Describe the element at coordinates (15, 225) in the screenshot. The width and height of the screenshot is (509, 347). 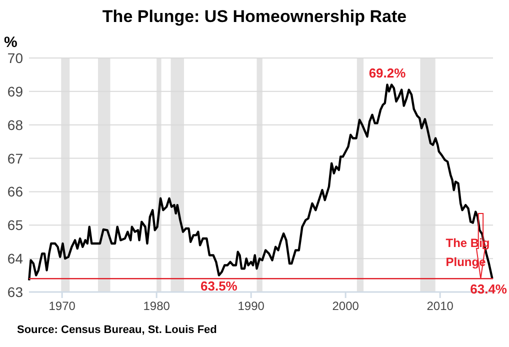
I see `y-tick-label: 65` at that location.